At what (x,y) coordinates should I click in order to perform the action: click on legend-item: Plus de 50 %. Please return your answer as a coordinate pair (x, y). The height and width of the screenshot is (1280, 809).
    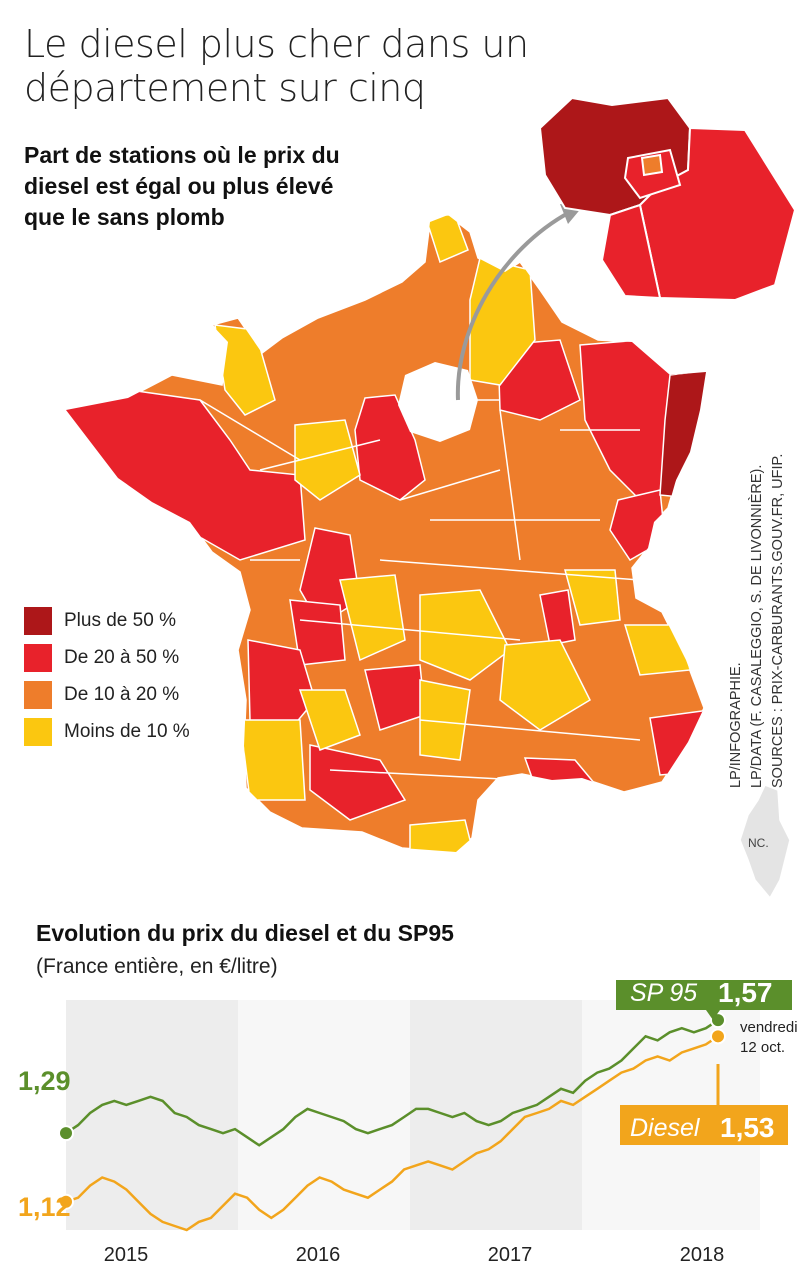
    Looking at the image, I should click on (107, 620).